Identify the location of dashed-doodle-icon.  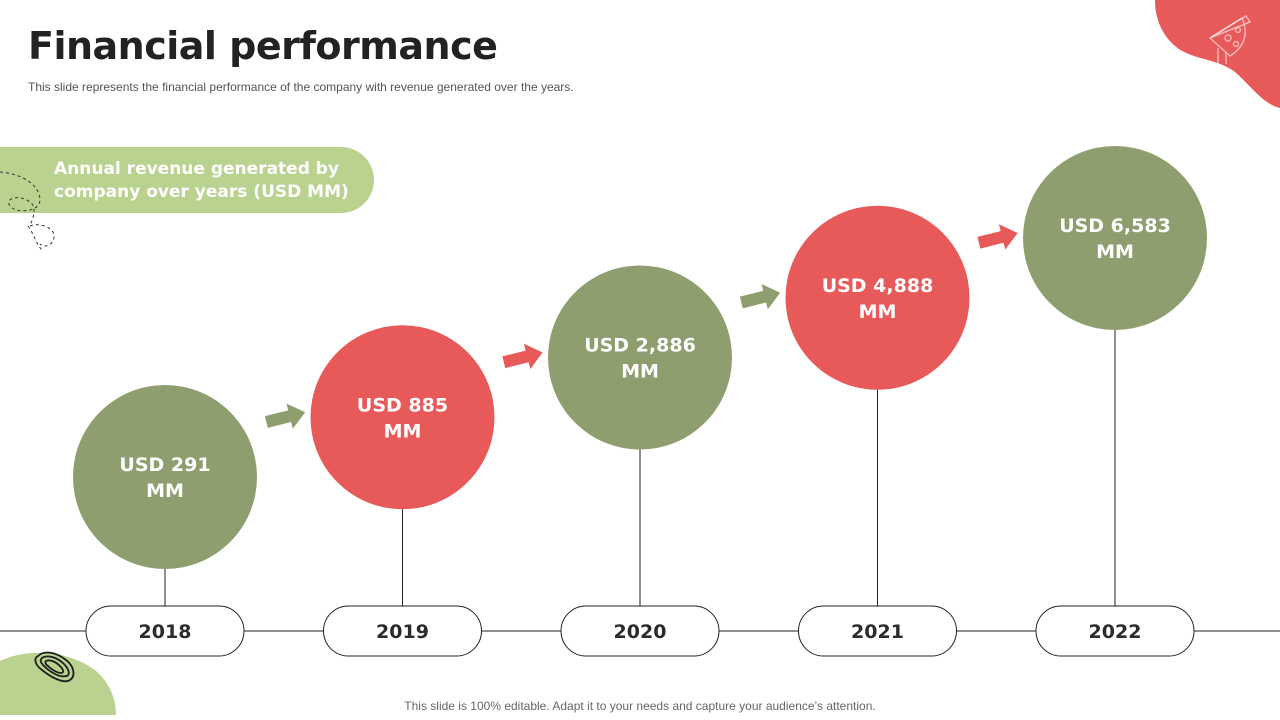
(30, 213).